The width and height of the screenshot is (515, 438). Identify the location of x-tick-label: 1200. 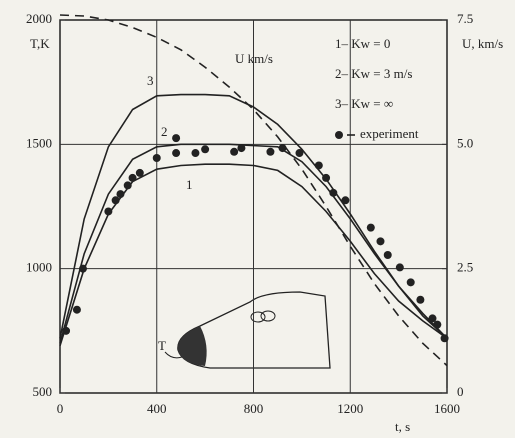
(350, 408).